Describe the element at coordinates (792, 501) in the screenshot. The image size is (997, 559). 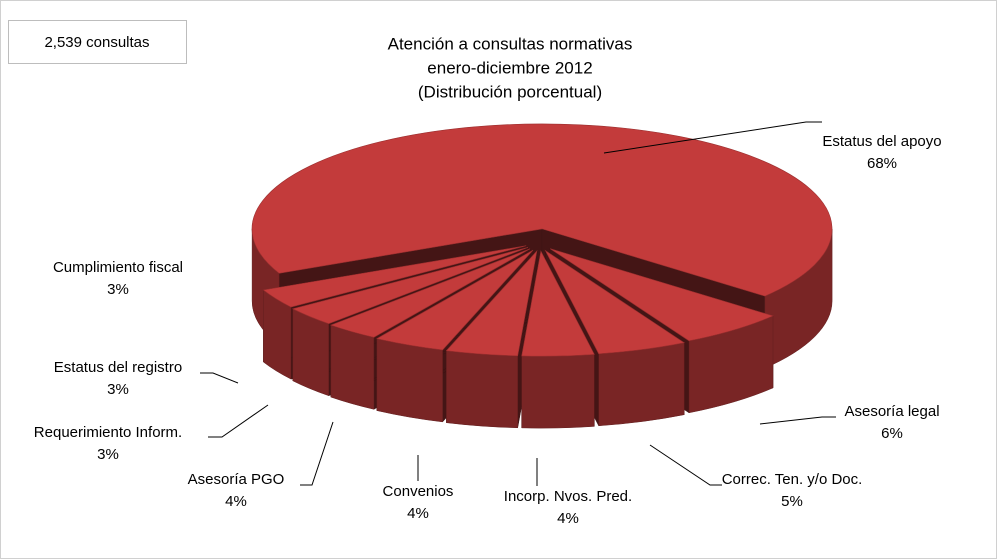
I see `slice-value: 5%` at that location.